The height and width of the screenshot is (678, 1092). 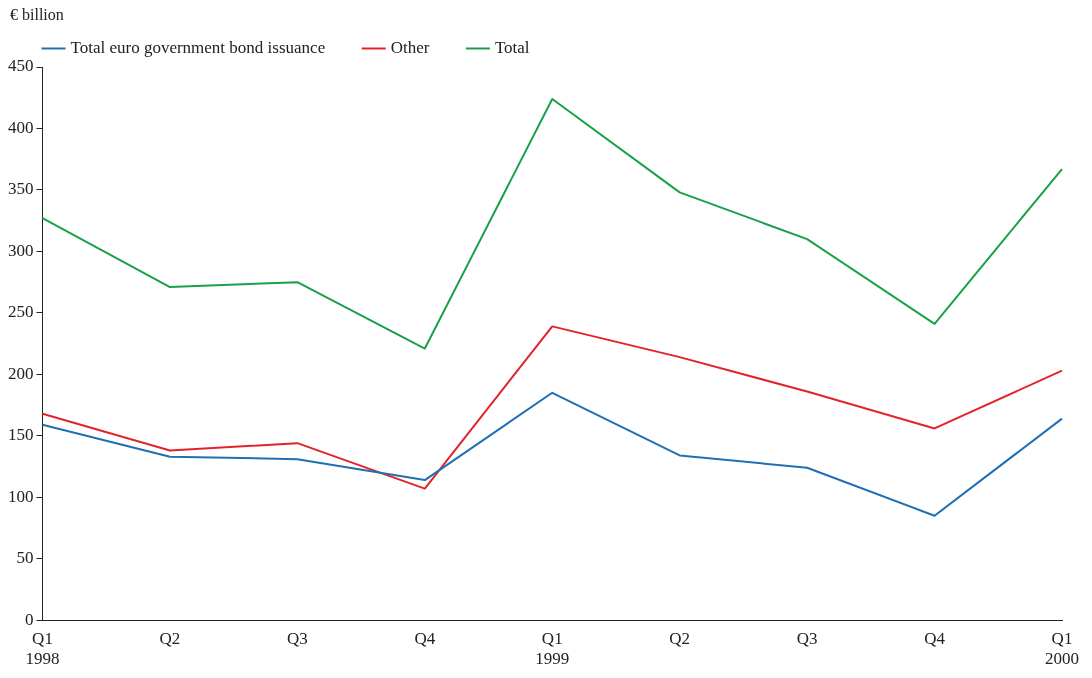 I want to click on y-tick-label: 350, so click(x=21, y=189).